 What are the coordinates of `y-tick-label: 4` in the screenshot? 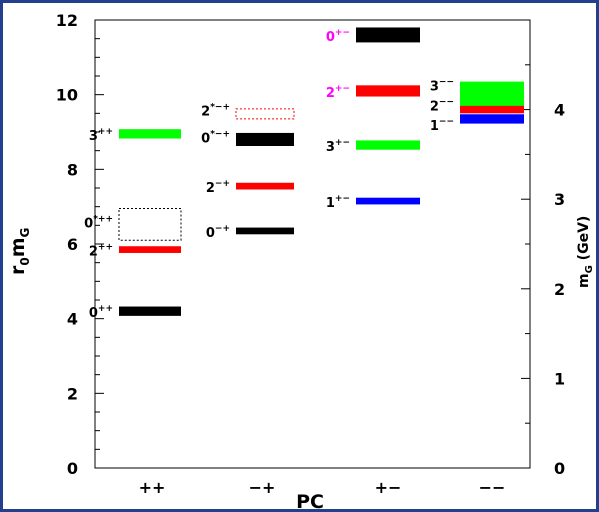 It's located at (72, 319).